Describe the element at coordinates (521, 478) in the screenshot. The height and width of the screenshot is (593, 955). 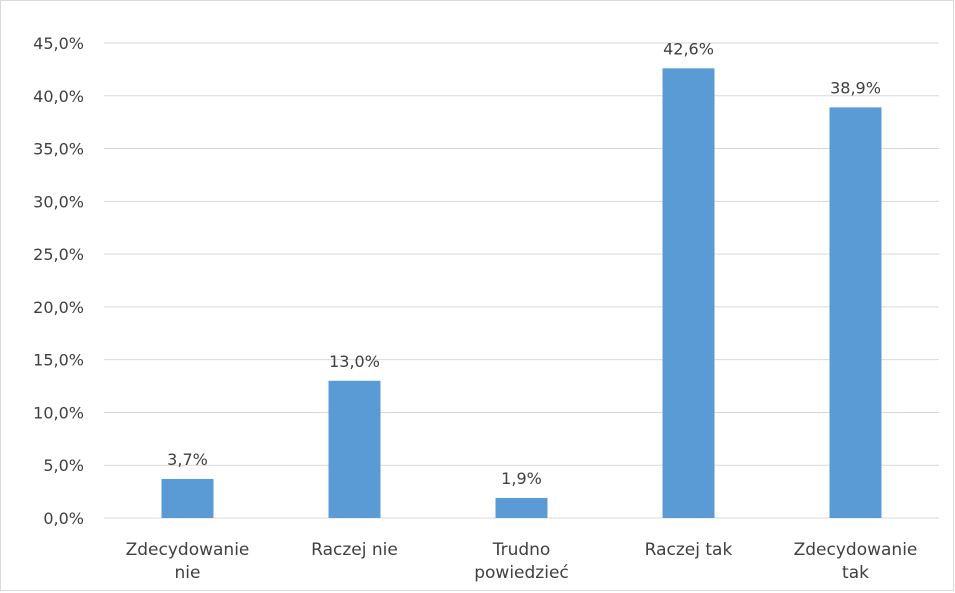
I see `data-label: 1,9%` at that location.